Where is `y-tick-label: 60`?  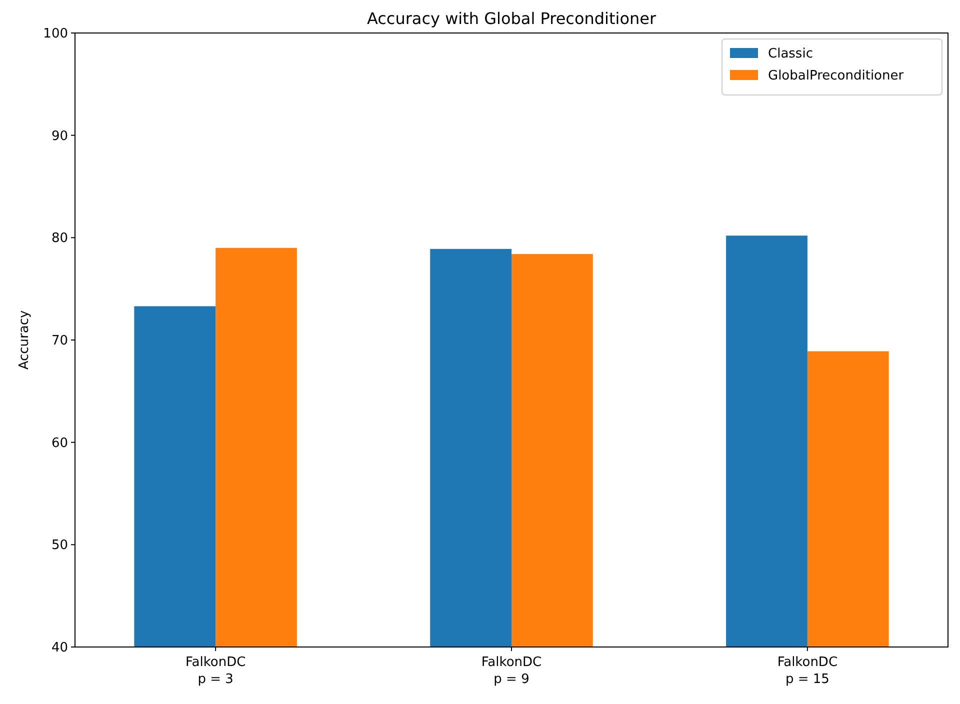 y-tick-label: 60 is located at coordinates (59, 443).